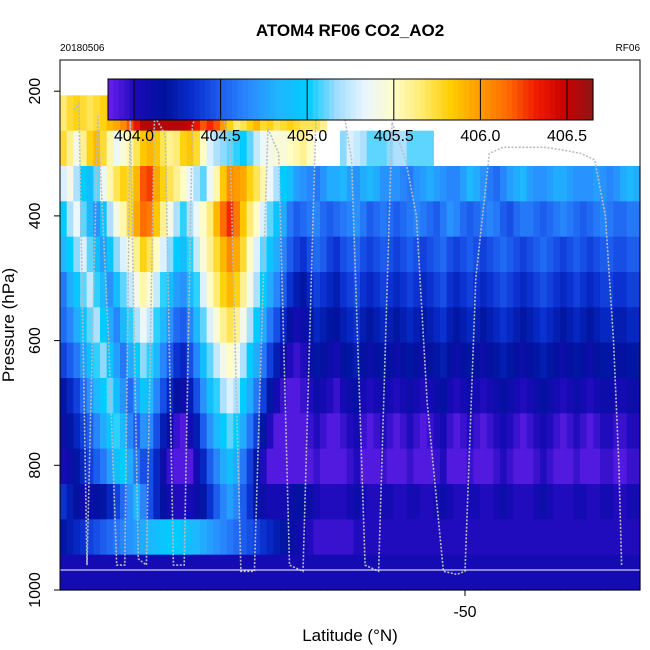 The image size is (650, 650). Describe the element at coordinates (350, 111) in the screenshot. I see `colorbar: 404.0 404.5 405.0 405.5 406.0 406.5` at that location.